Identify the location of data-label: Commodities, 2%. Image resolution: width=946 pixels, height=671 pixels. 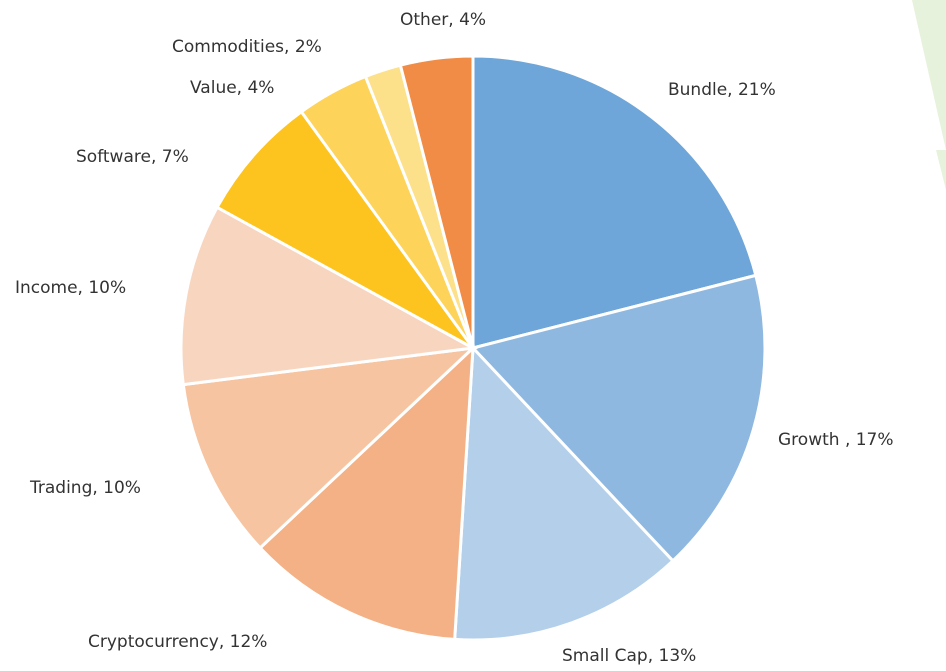
(247, 47).